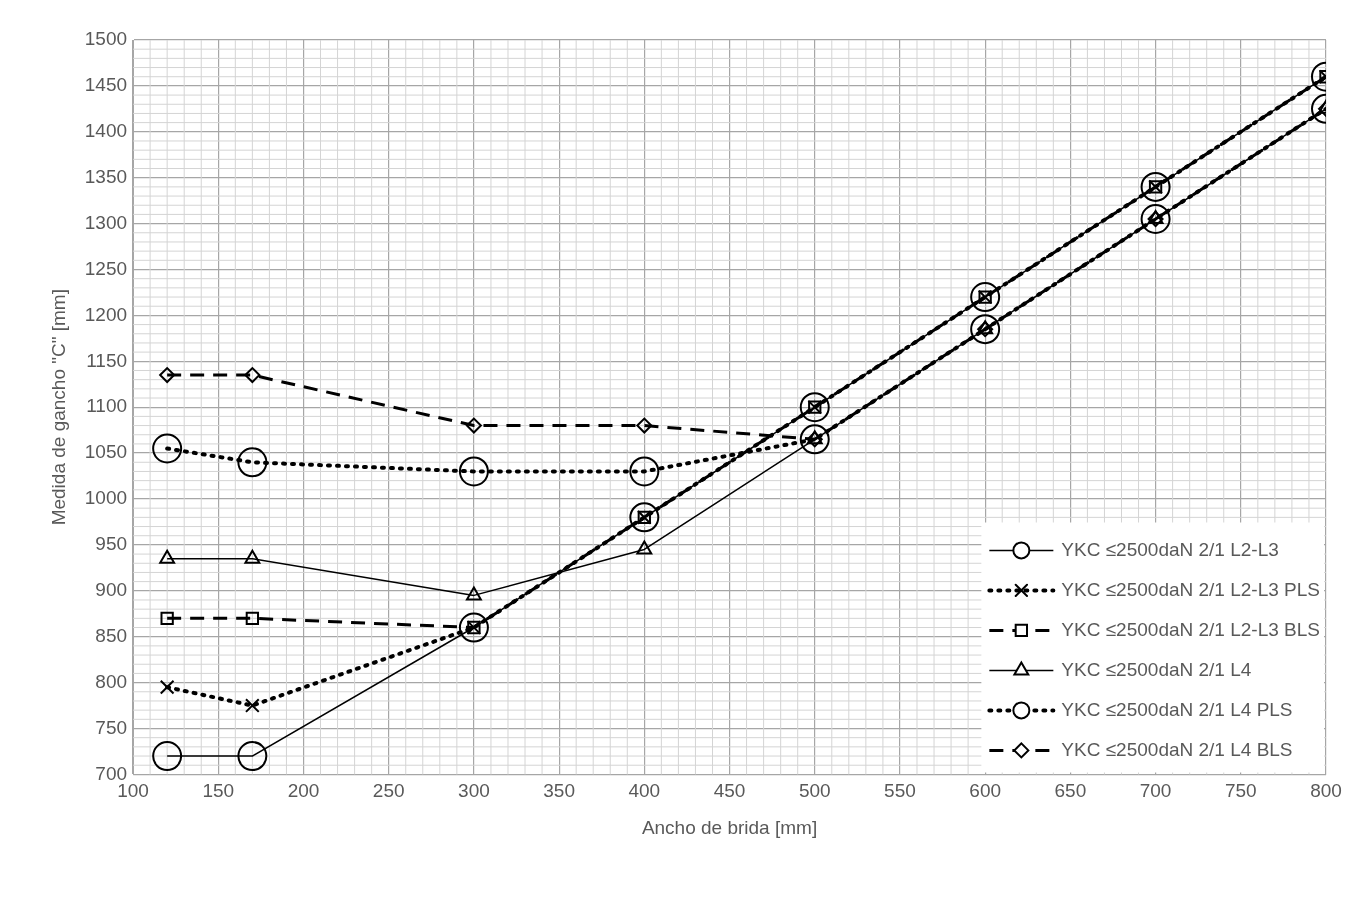 The image size is (1356, 908). I want to click on y-tick-label: 750, so click(111, 727).